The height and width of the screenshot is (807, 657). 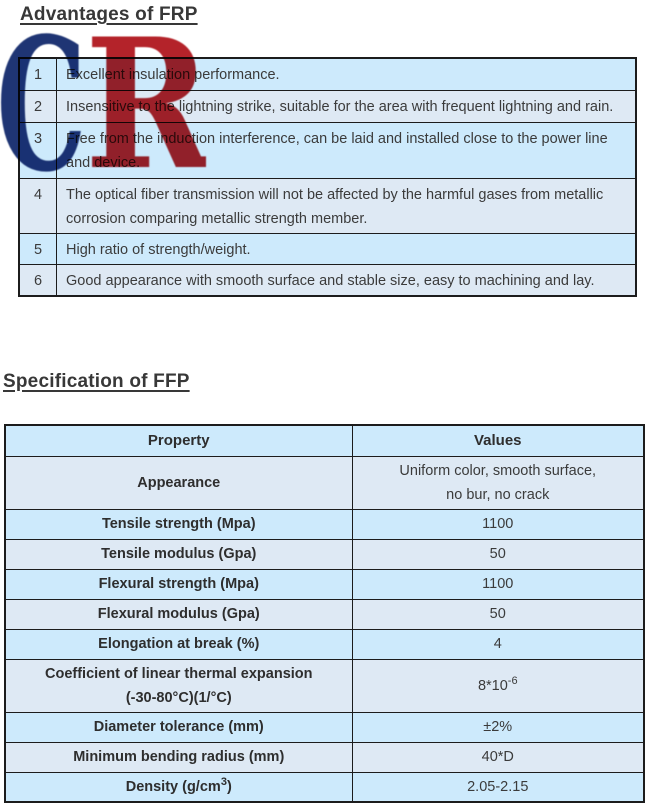 What do you see at coordinates (498, 727) in the screenshot?
I see `value-cell: ±2%` at bounding box center [498, 727].